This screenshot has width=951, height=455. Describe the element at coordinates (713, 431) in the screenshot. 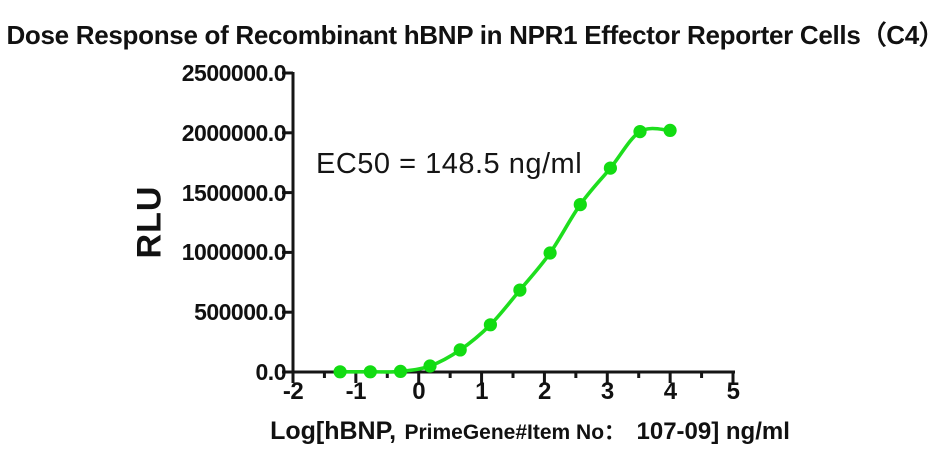

I see `x-axis-title-units: 107-09] ng/ml` at that location.